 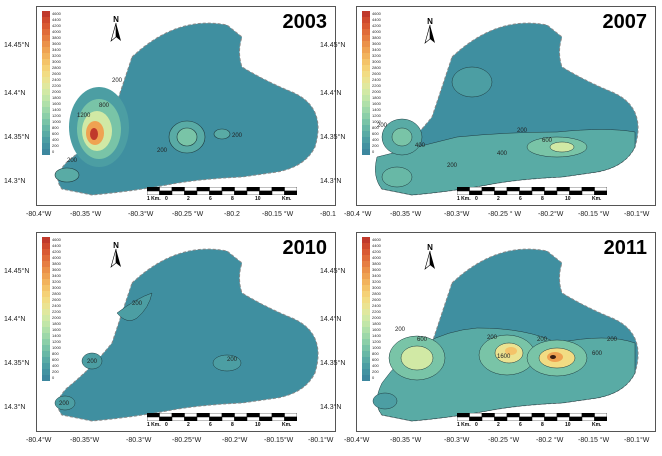 I want to click on legend-label: 4600, so click(x=376, y=13).